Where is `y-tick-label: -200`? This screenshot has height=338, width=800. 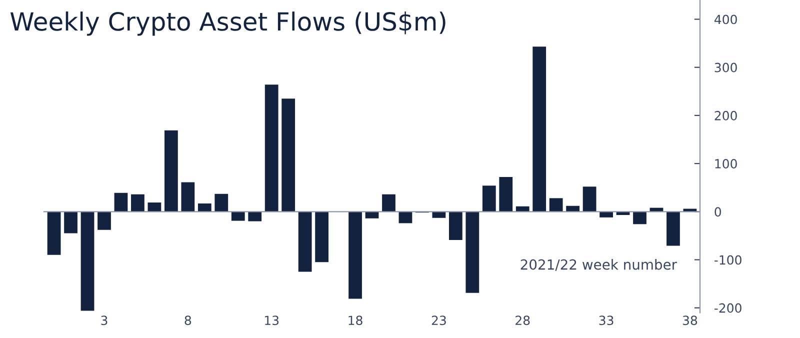
y-tick-label: -200 is located at coordinates (728, 308).